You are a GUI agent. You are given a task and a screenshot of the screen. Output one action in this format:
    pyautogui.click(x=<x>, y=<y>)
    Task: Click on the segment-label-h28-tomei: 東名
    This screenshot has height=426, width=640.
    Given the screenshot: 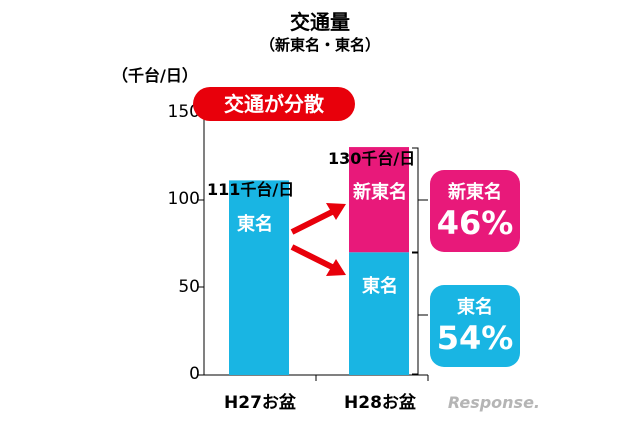 What is the action you would take?
    pyautogui.click(x=380, y=286)
    